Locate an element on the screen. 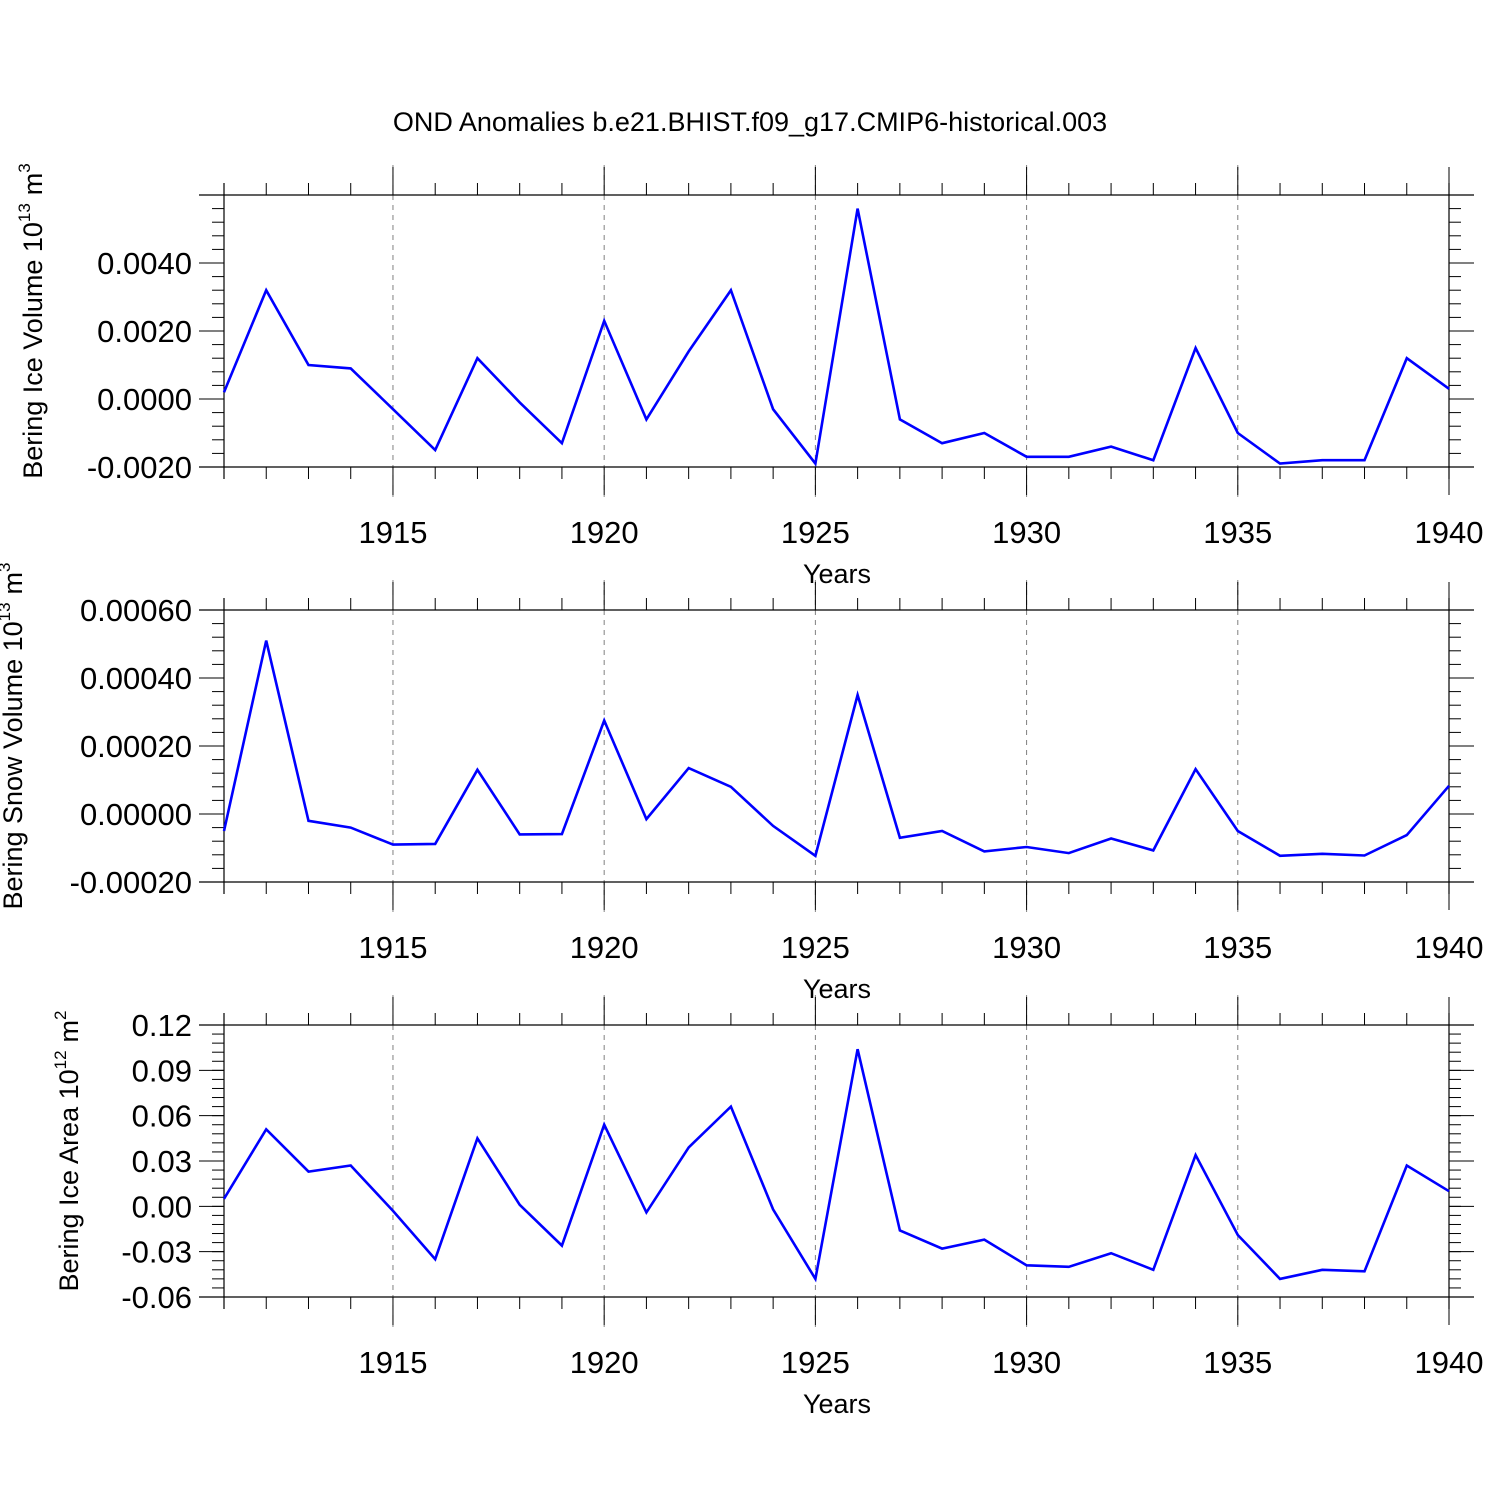 This screenshot has width=1500, height=1500. y-axis-label: Bering Snow Volume 1013 m3 is located at coordinates (14, 735).